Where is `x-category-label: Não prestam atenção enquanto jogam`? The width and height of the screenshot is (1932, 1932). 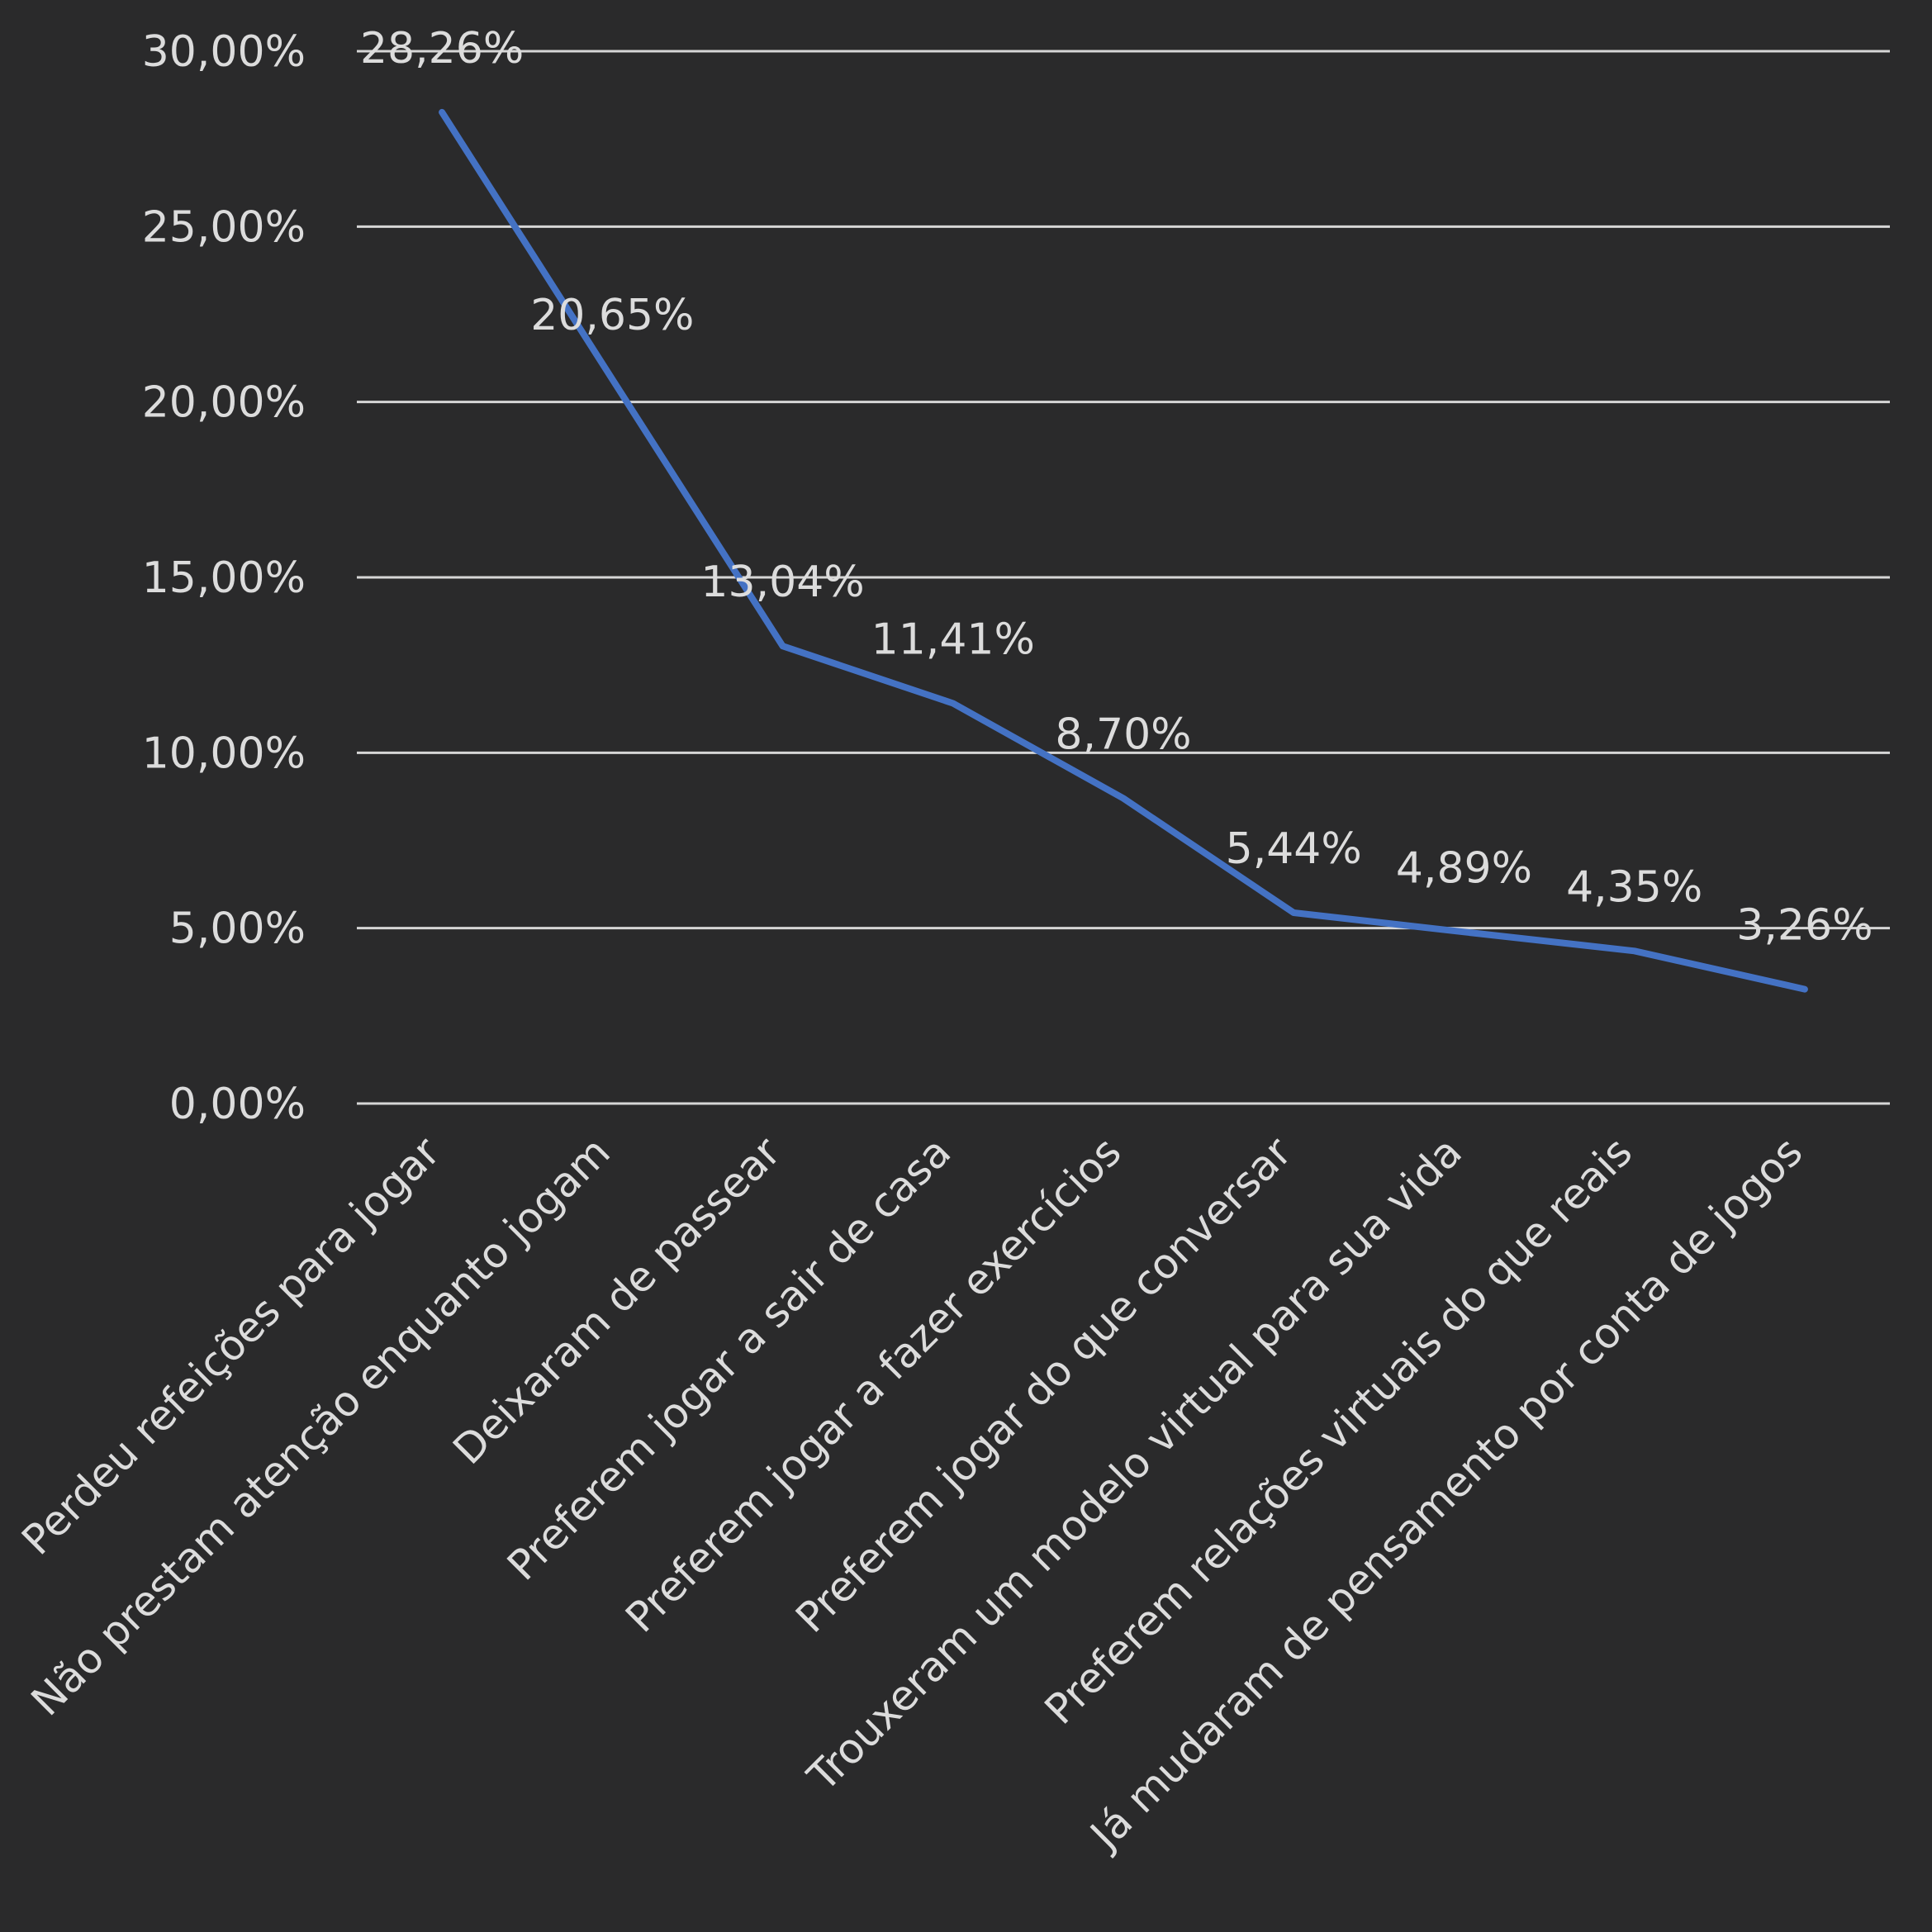
x-category-label: Não prestam atenção enquanto jogam is located at coordinates (321, 1426).